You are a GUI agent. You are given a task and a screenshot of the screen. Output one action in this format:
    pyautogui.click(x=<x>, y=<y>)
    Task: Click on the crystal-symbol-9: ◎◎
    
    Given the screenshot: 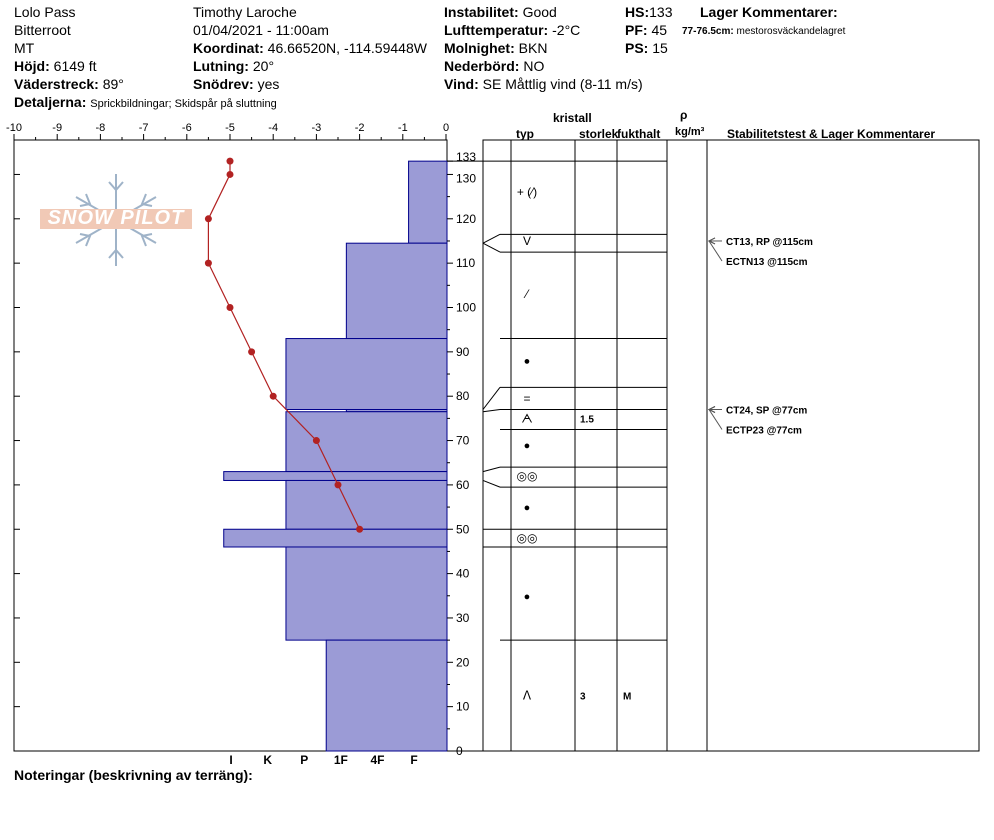 What is the action you would take?
    pyautogui.click(x=527, y=538)
    